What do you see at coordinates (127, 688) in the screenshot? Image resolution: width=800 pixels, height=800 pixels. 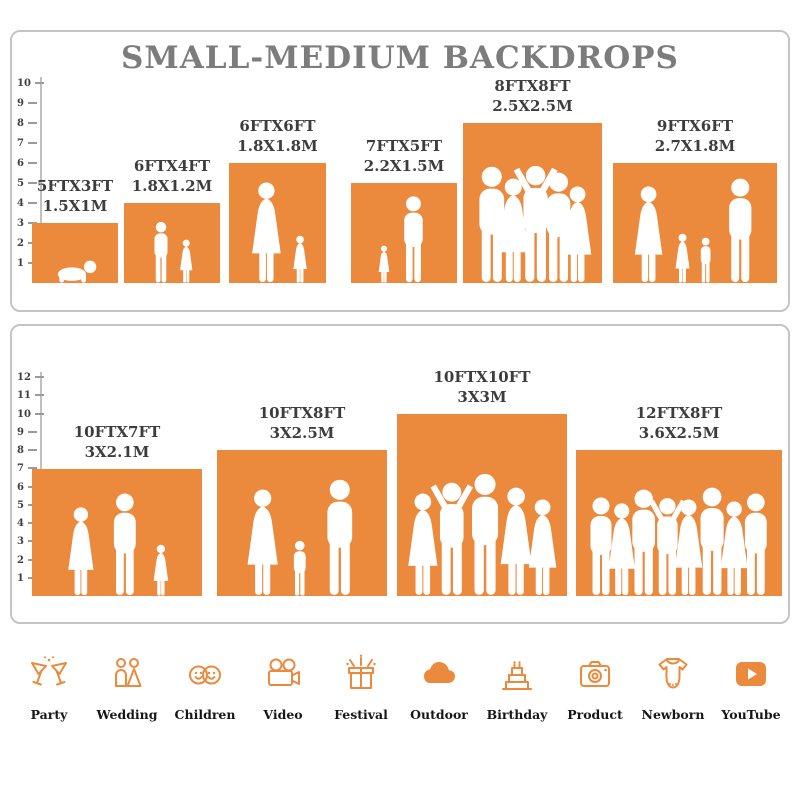 I see `category-wedding: Wedding` at bounding box center [127, 688].